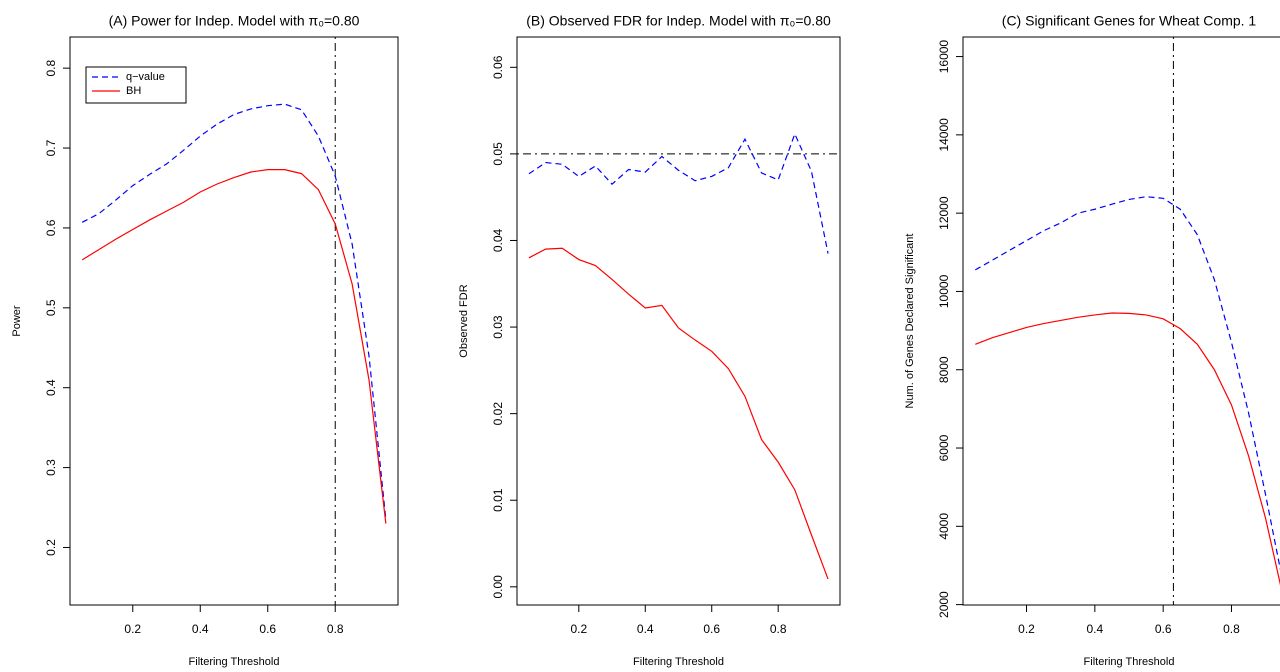 The width and height of the screenshot is (1280, 672). Describe the element at coordinates (944, 135) in the screenshot. I see `y-tick-label: 14000` at that location.